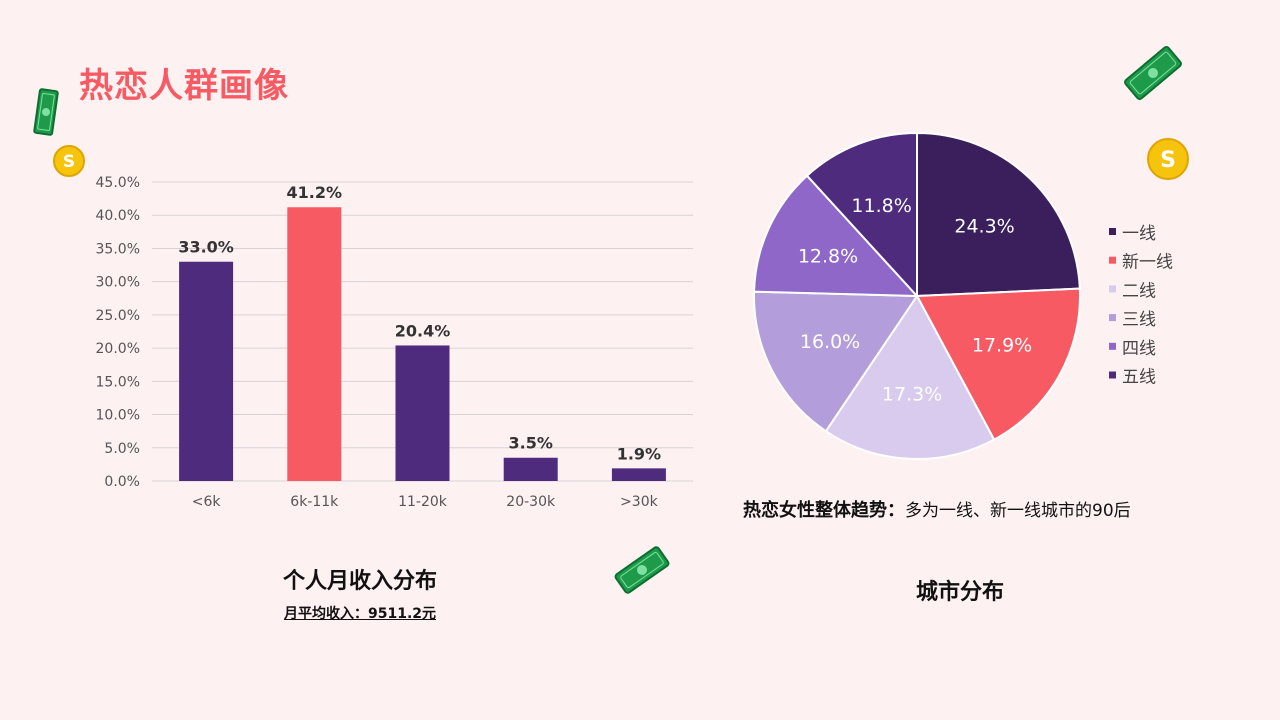  I want to click on pie-value-label: 11.8%, so click(881, 206).